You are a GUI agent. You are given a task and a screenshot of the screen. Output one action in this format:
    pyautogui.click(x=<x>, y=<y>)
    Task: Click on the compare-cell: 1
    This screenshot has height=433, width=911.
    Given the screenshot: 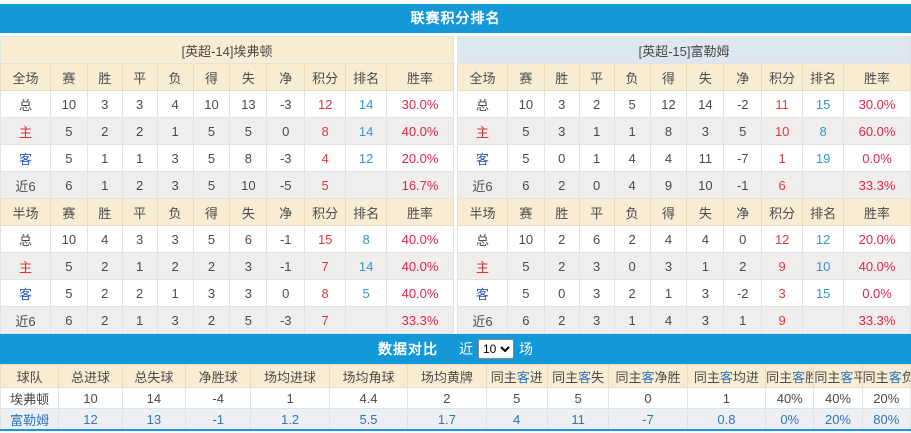 What is the action you would take?
    pyautogui.click(x=290, y=398)
    